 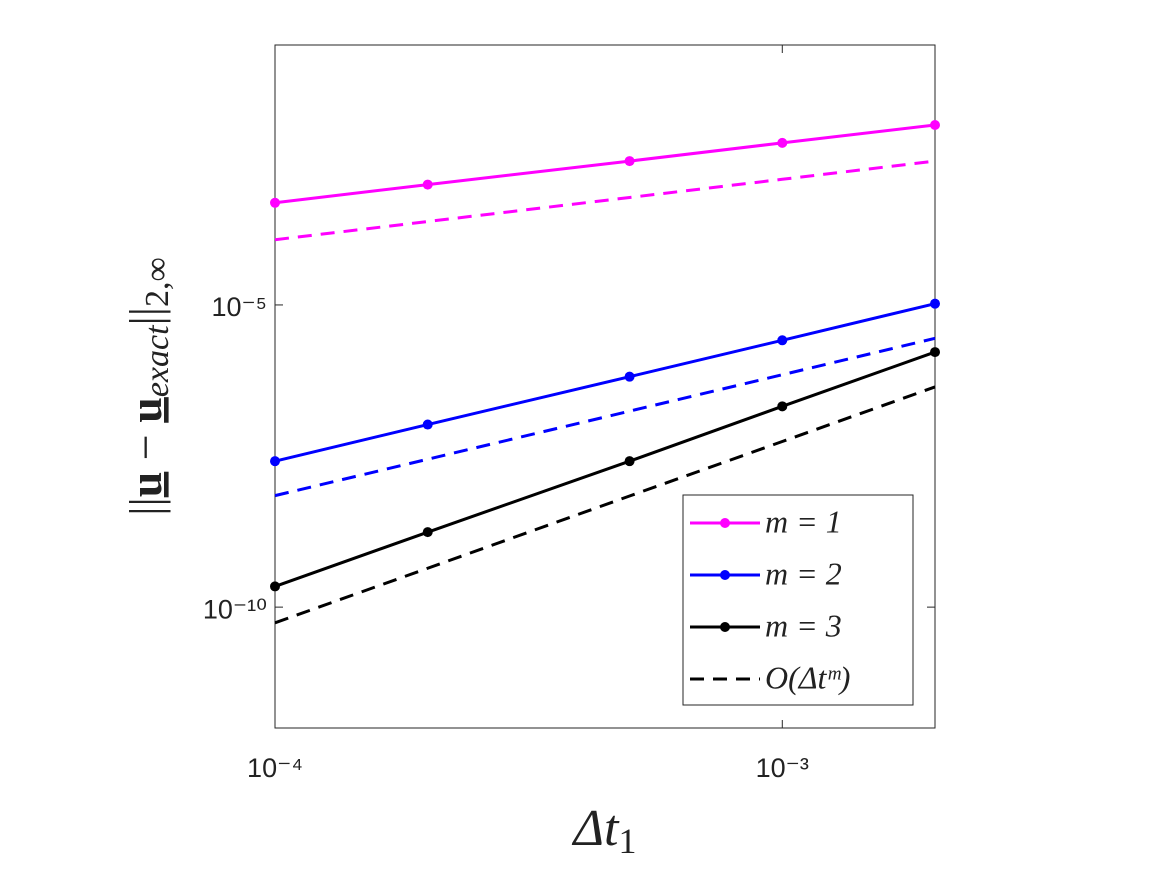 I want to click on x-tick-label: 10⁻⁴, so click(x=275, y=768).